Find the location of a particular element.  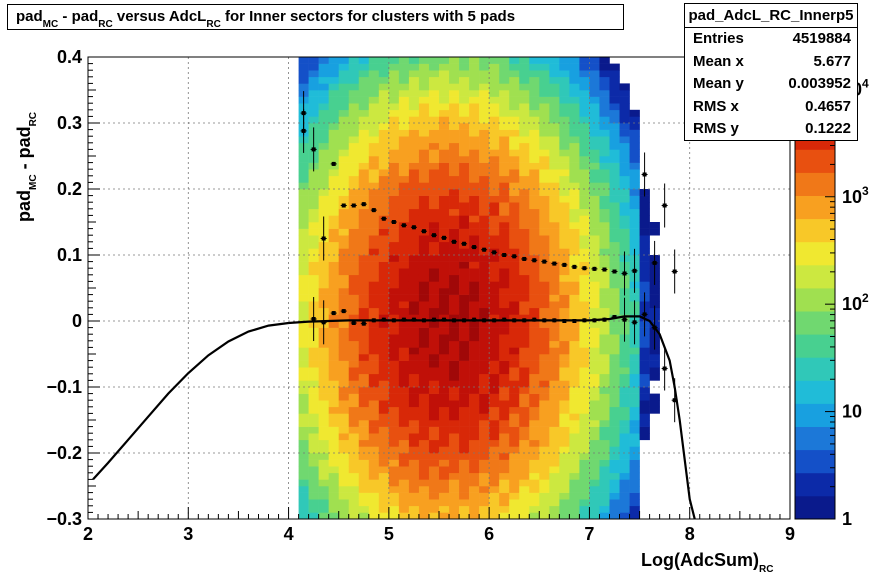

y-tick-label: 0.2 is located at coordinates (69, 189).